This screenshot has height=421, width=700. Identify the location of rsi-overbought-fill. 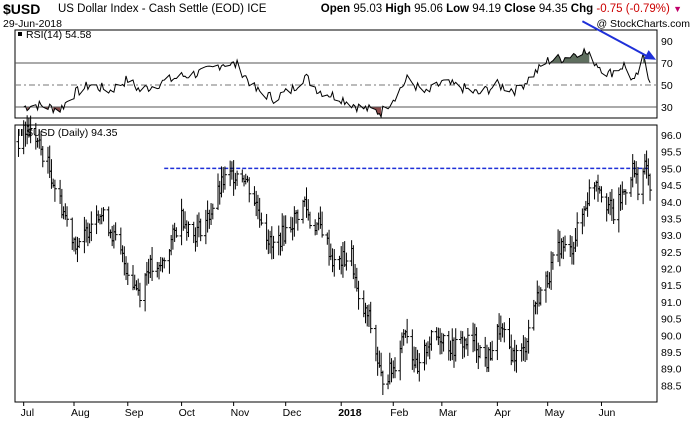
(570, 55).